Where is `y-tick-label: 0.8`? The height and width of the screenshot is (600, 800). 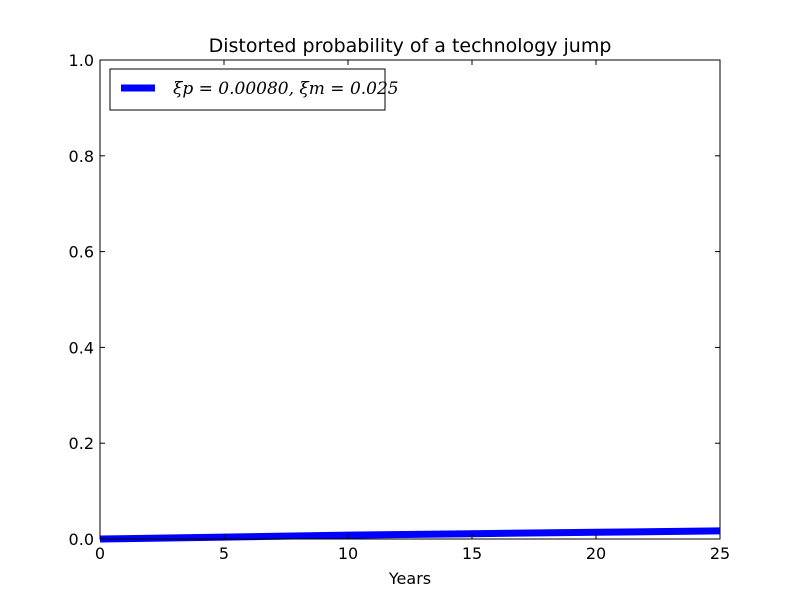
y-tick-label: 0.8 is located at coordinates (81, 156).